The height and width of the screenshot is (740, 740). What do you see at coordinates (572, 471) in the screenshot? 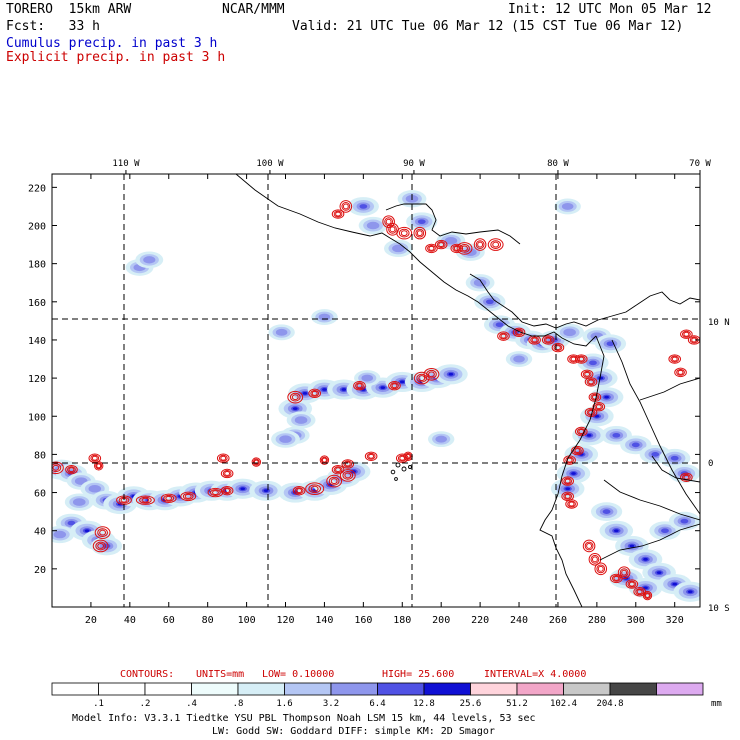
I see `south-america-west-coast` at bounding box center [572, 471].